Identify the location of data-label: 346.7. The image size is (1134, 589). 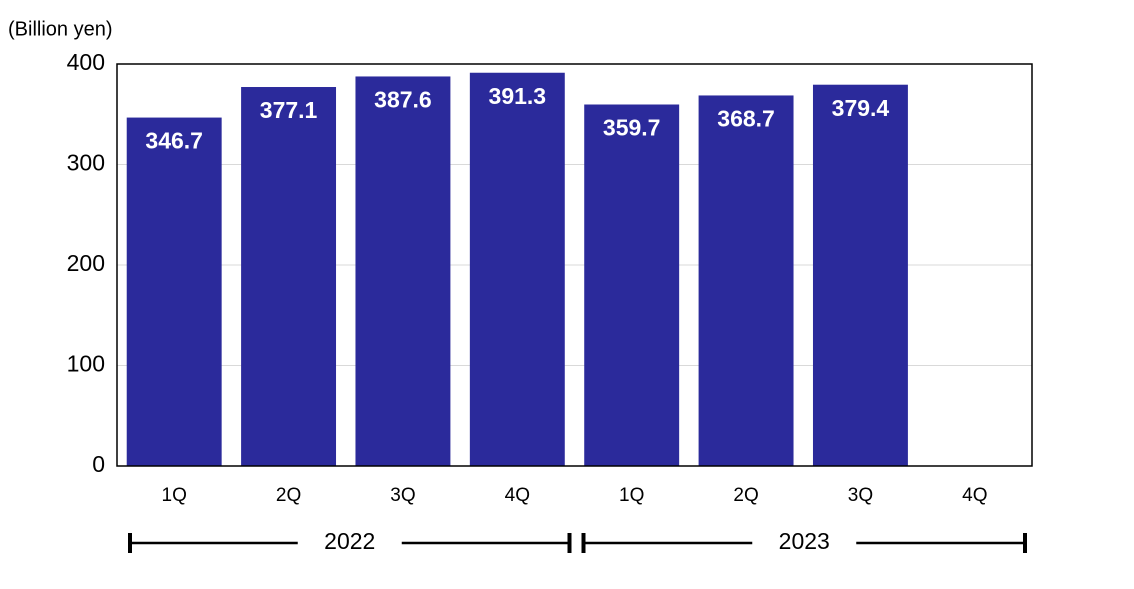
(174, 141).